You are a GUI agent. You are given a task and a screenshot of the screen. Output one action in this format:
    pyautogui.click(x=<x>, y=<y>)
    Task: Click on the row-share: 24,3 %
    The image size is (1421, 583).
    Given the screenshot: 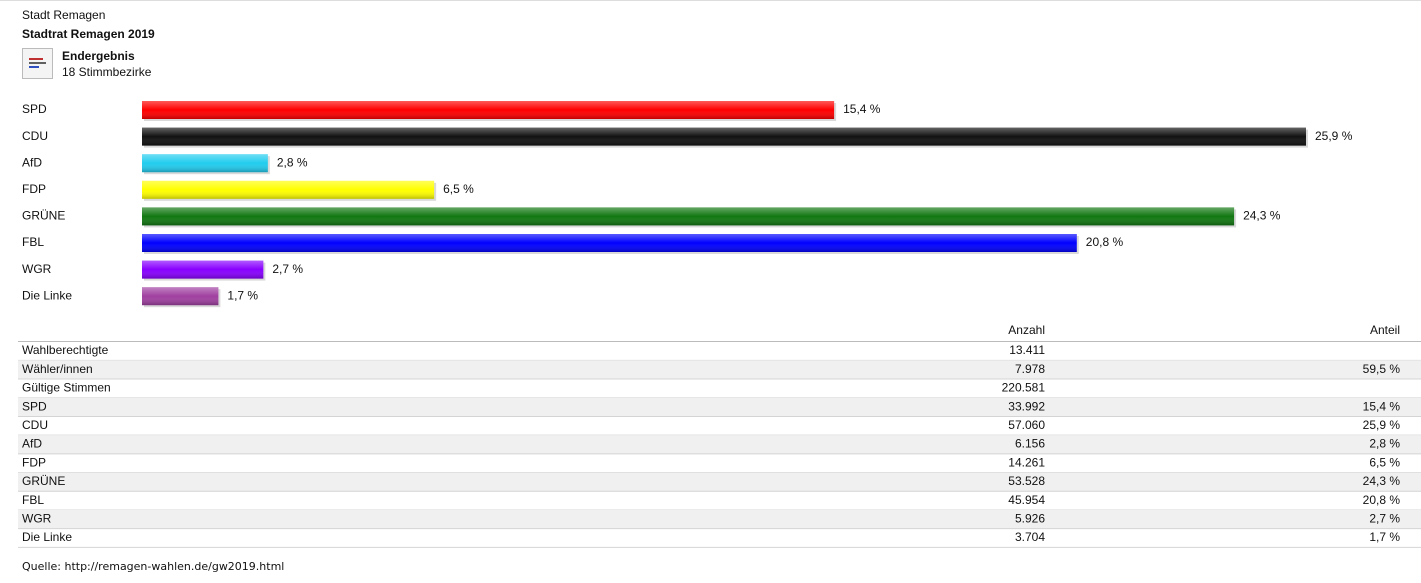 What is the action you would take?
    pyautogui.click(x=1382, y=481)
    